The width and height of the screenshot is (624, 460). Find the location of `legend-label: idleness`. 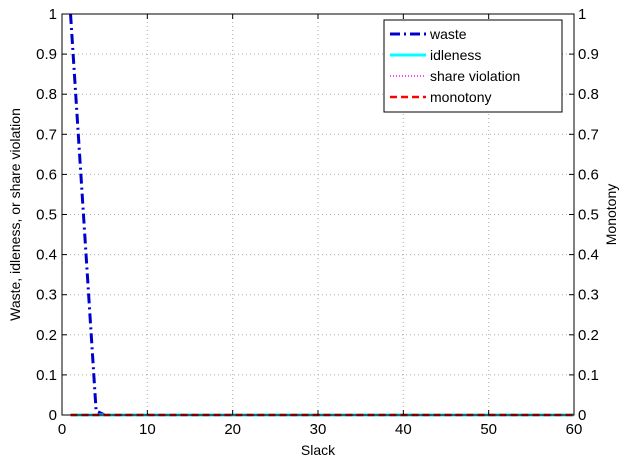

legend-label: idleness is located at coordinates (455, 55).